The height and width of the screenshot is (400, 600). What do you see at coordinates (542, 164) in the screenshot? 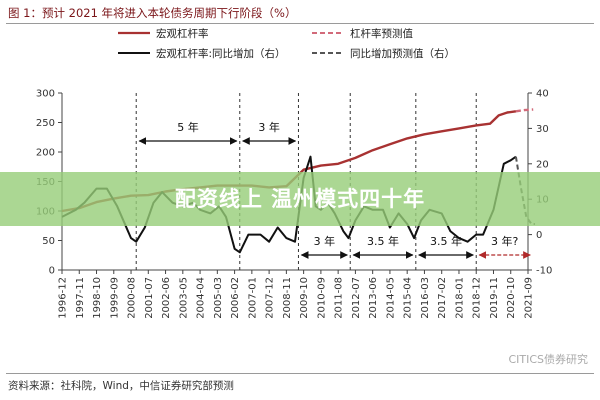
I see `y-right-tick-label-3: 20` at bounding box center [542, 164].